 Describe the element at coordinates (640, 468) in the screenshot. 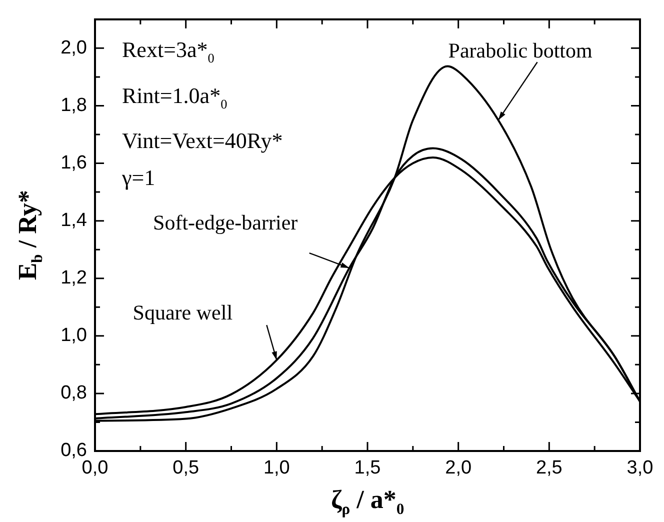

I see `x-tick-label: 3,0` at that location.